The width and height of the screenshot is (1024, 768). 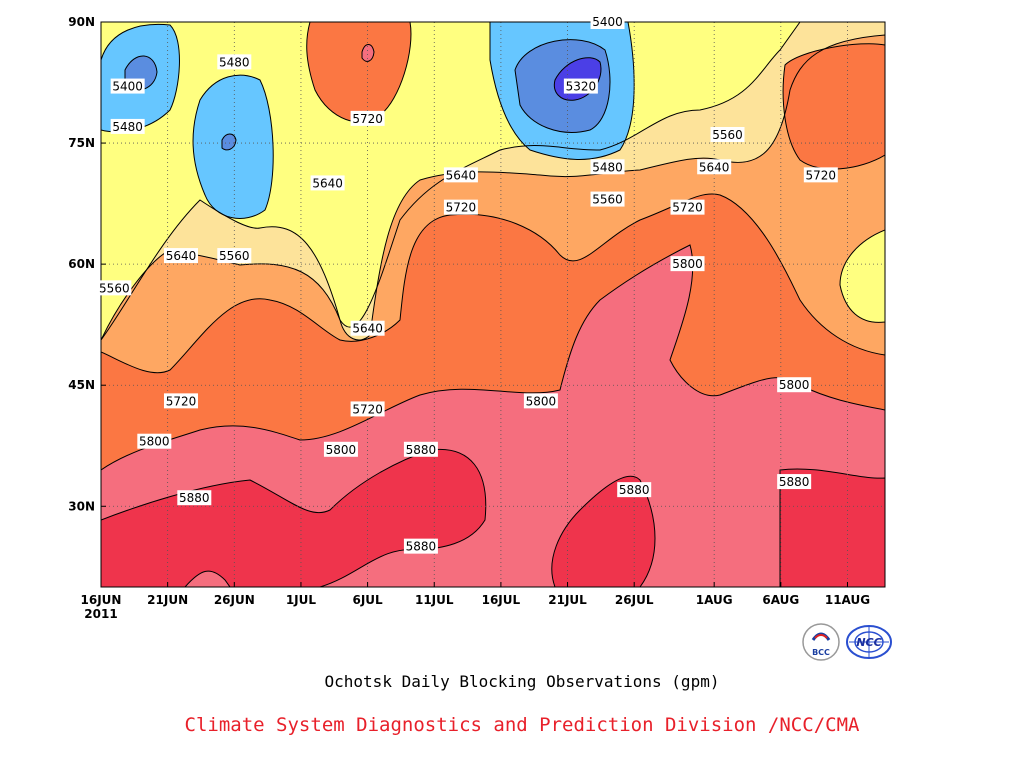 What do you see at coordinates (567, 600) in the screenshot?
I see `x-tick-label: 21JUL` at bounding box center [567, 600].